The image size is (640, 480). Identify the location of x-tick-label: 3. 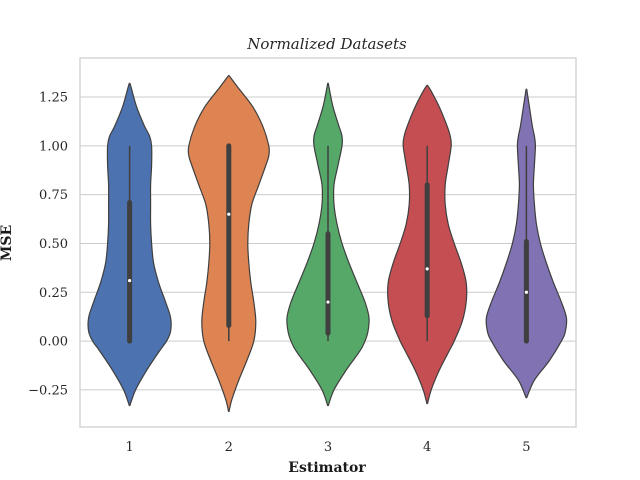
(328, 447).